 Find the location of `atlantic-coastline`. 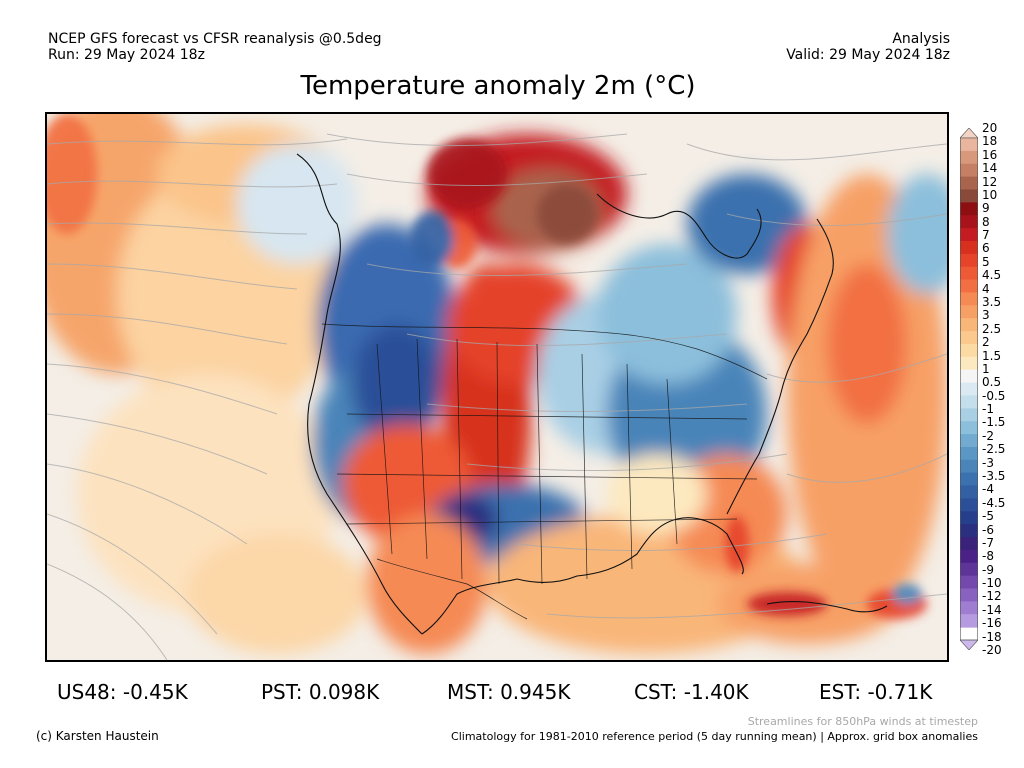

atlantic-coastline is located at coordinates (780, 366).